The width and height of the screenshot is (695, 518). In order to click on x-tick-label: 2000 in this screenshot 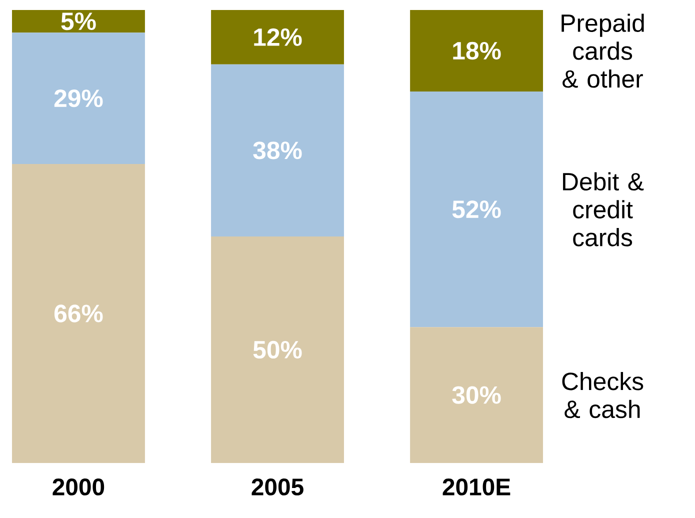, I will do `click(78, 487)`.